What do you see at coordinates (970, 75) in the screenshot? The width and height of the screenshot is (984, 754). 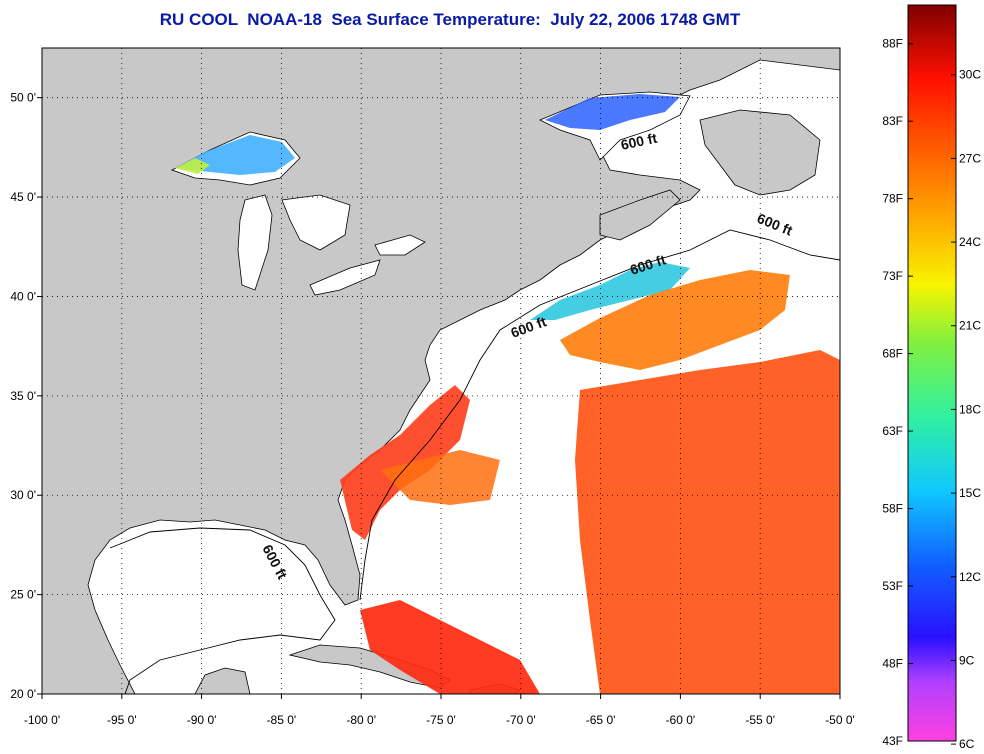 I see `colorbar-label-c: 30C` at bounding box center [970, 75].